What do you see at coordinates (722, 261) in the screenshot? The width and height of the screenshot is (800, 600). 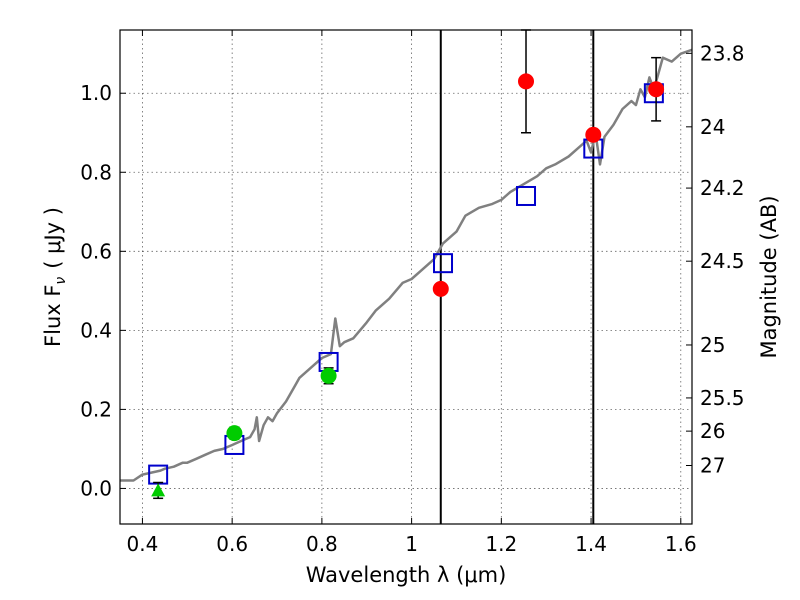 I see `y2-tick-label: 24.5` at bounding box center [722, 261].